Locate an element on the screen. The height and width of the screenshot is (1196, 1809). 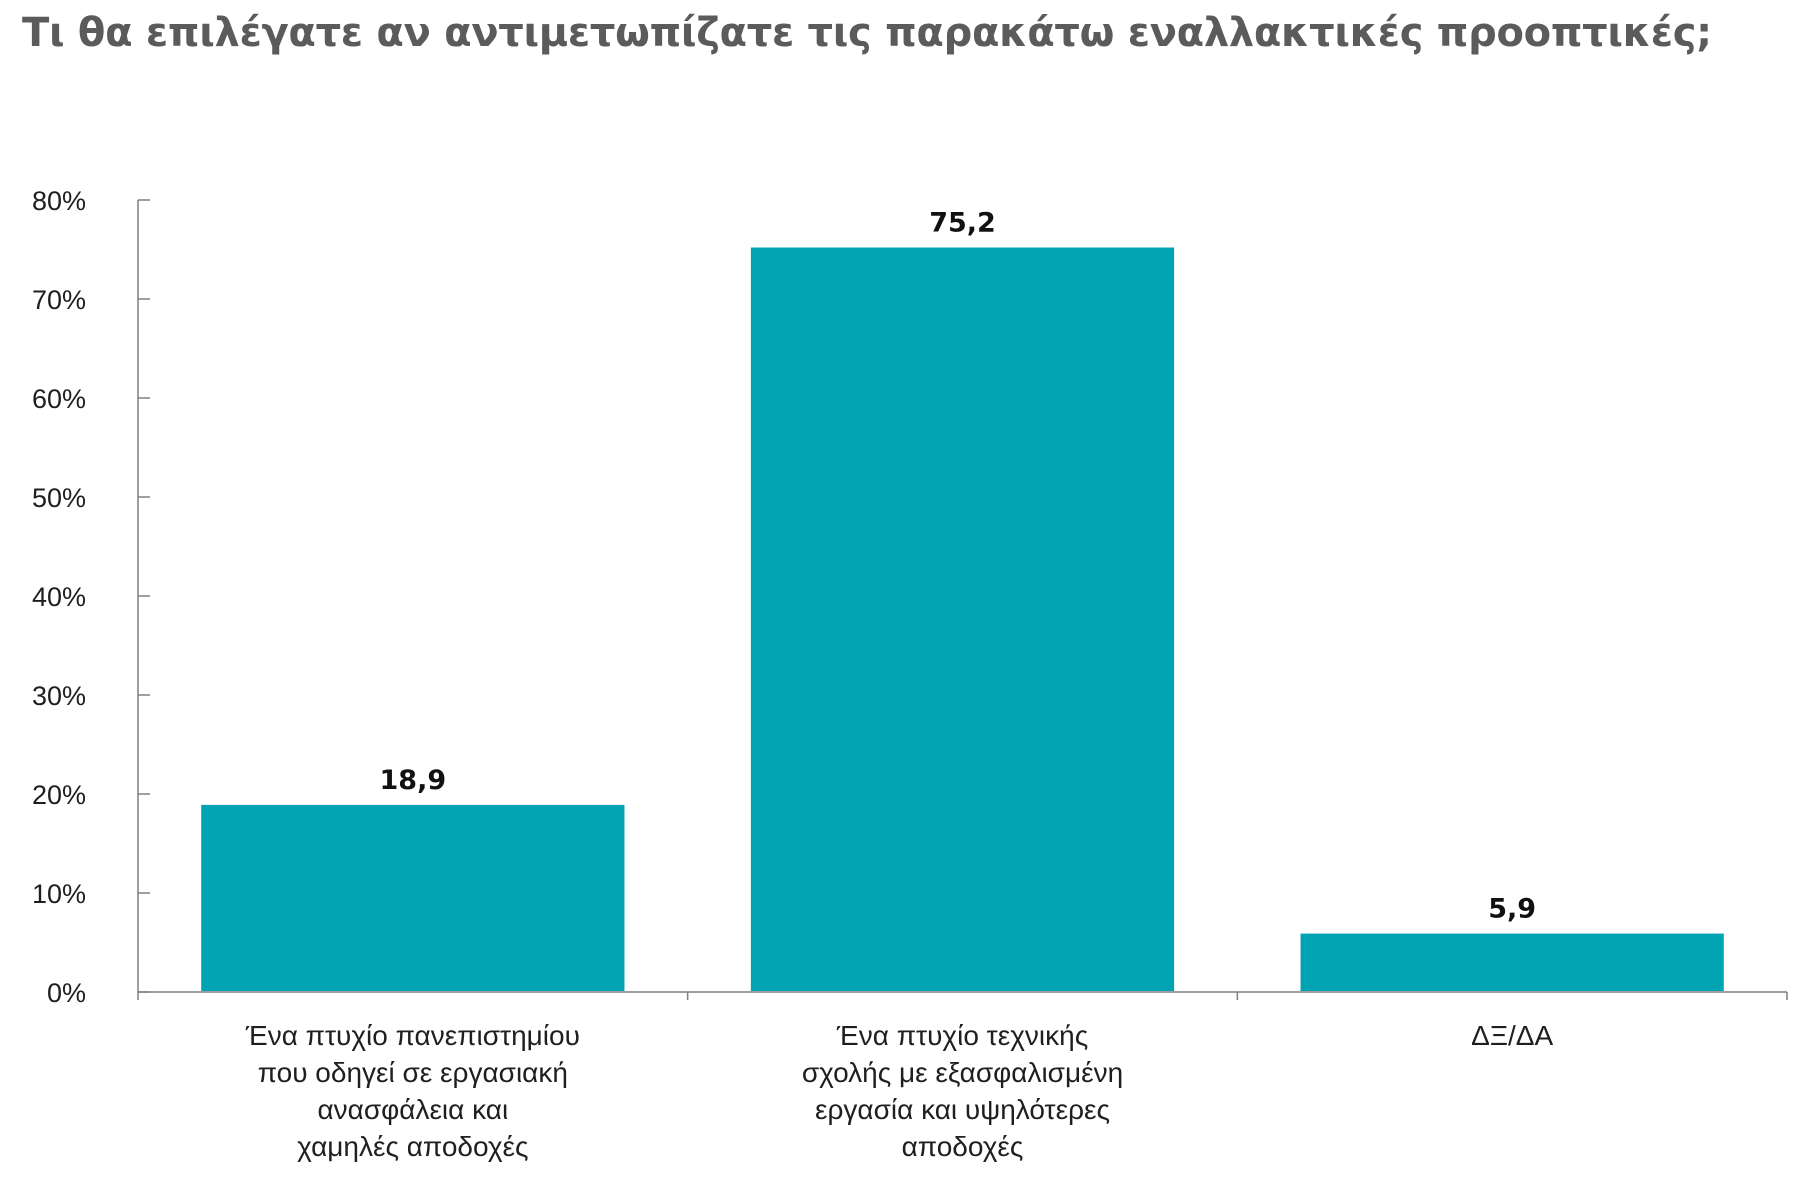
data-label: 75,2 is located at coordinates (962, 223).